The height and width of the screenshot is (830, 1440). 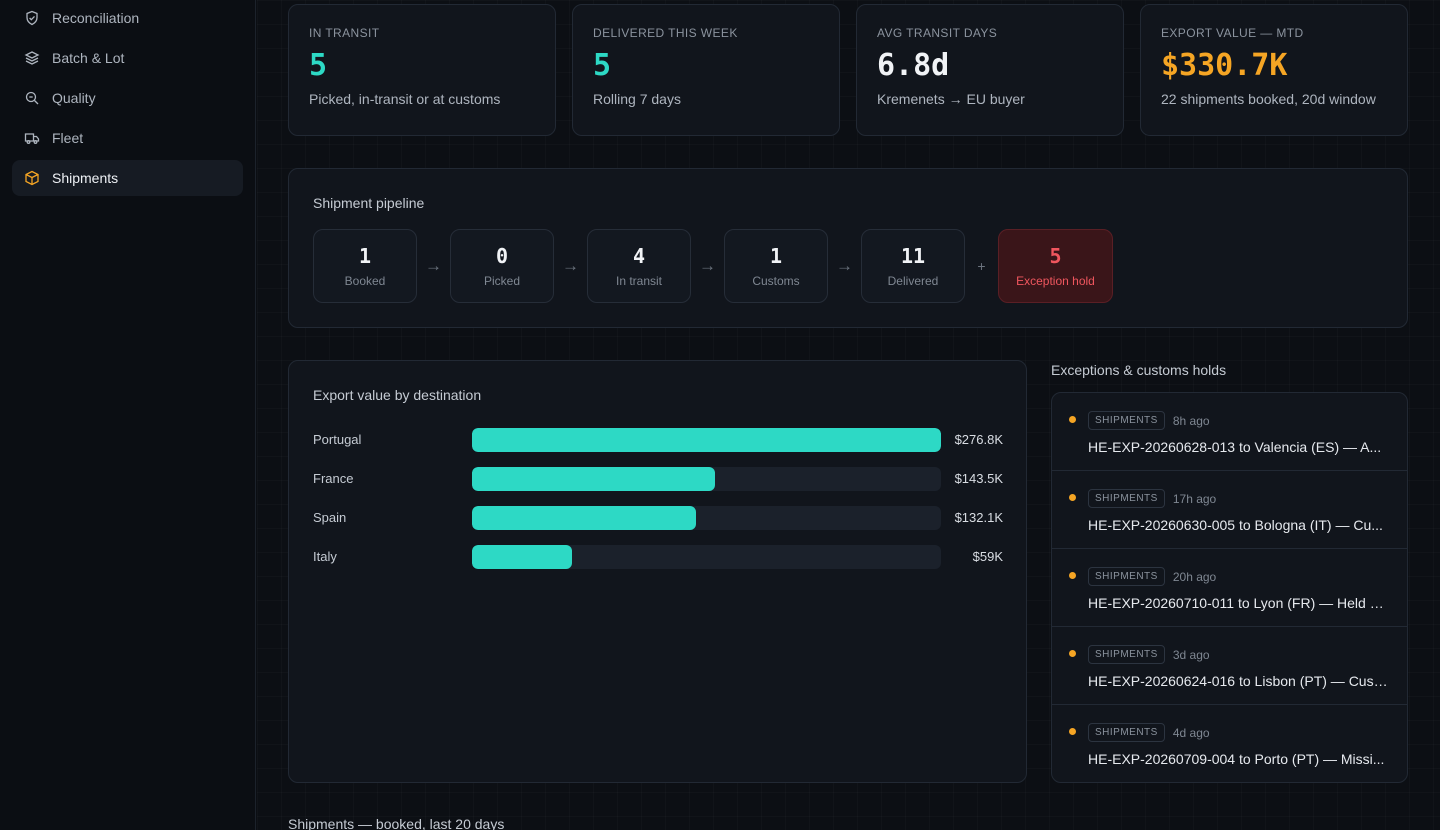 I want to click on bar-row-france: France $143.5K, so click(x=658, y=479).